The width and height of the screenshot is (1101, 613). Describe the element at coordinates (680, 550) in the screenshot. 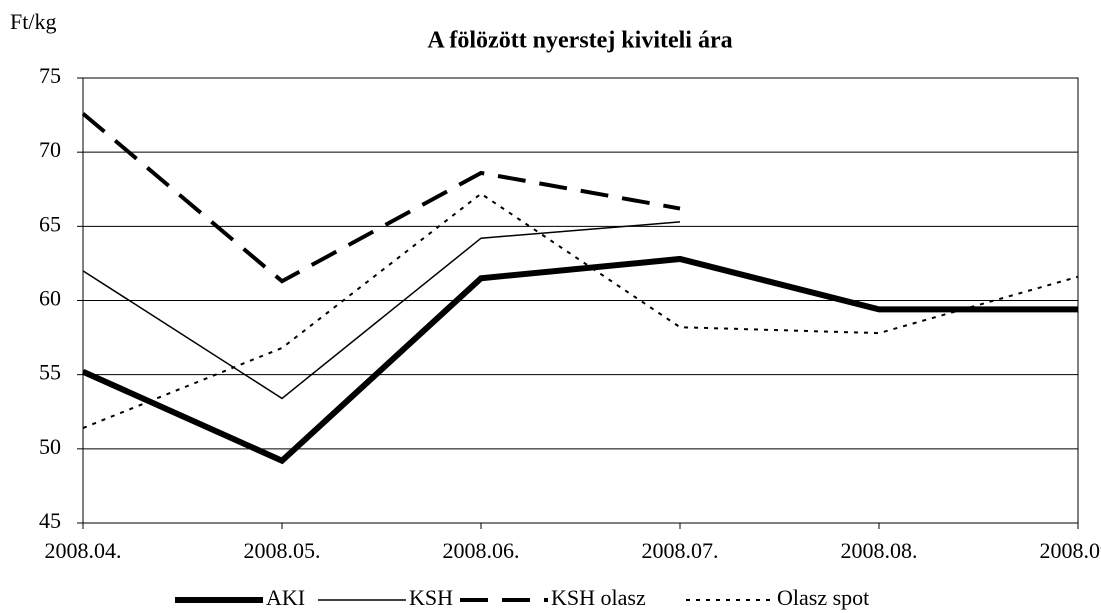

I see `x-tick-label: 2008.07.` at that location.